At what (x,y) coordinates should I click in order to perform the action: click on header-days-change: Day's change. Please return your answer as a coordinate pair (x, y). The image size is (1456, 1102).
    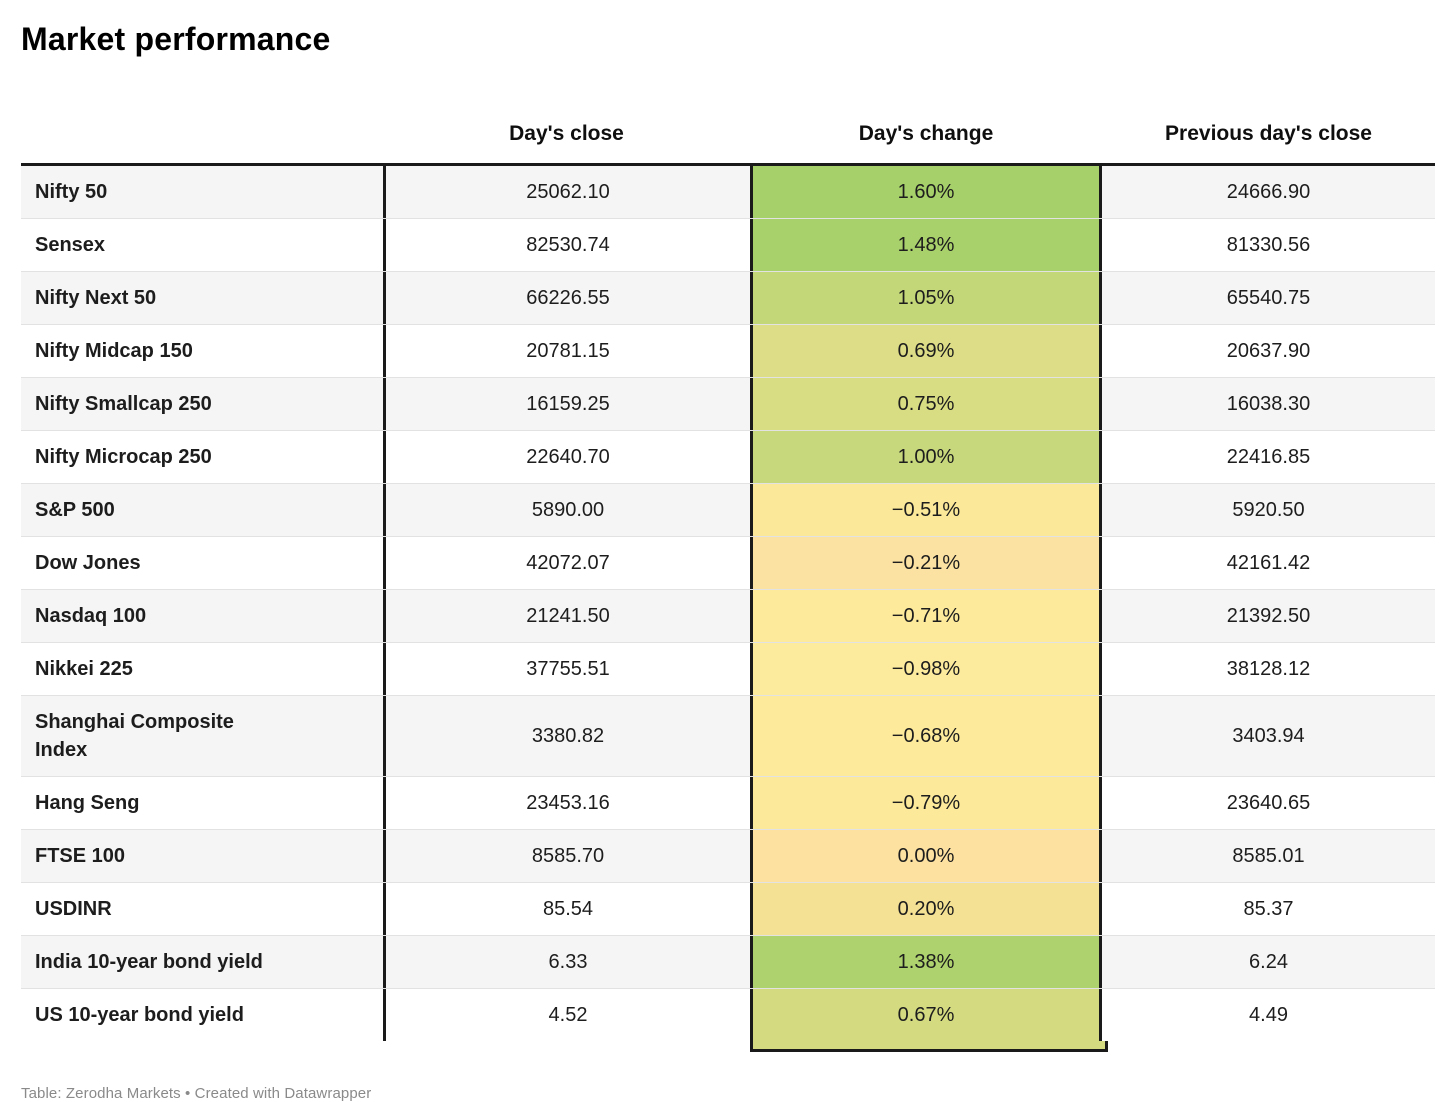
    Looking at the image, I should click on (926, 133).